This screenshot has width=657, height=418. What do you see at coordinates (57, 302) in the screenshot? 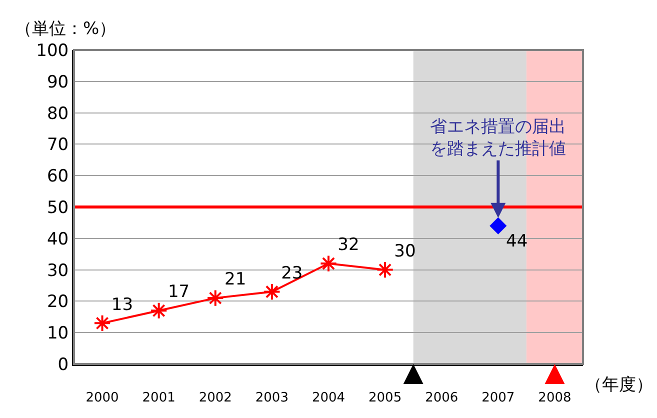
I see `y-tick-label: 20` at bounding box center [57, 302].